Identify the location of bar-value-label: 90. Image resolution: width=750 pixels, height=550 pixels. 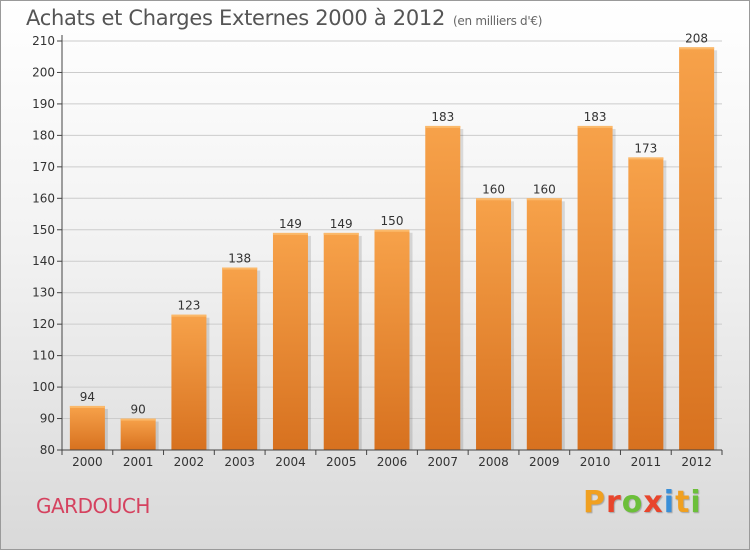
(138, 410).